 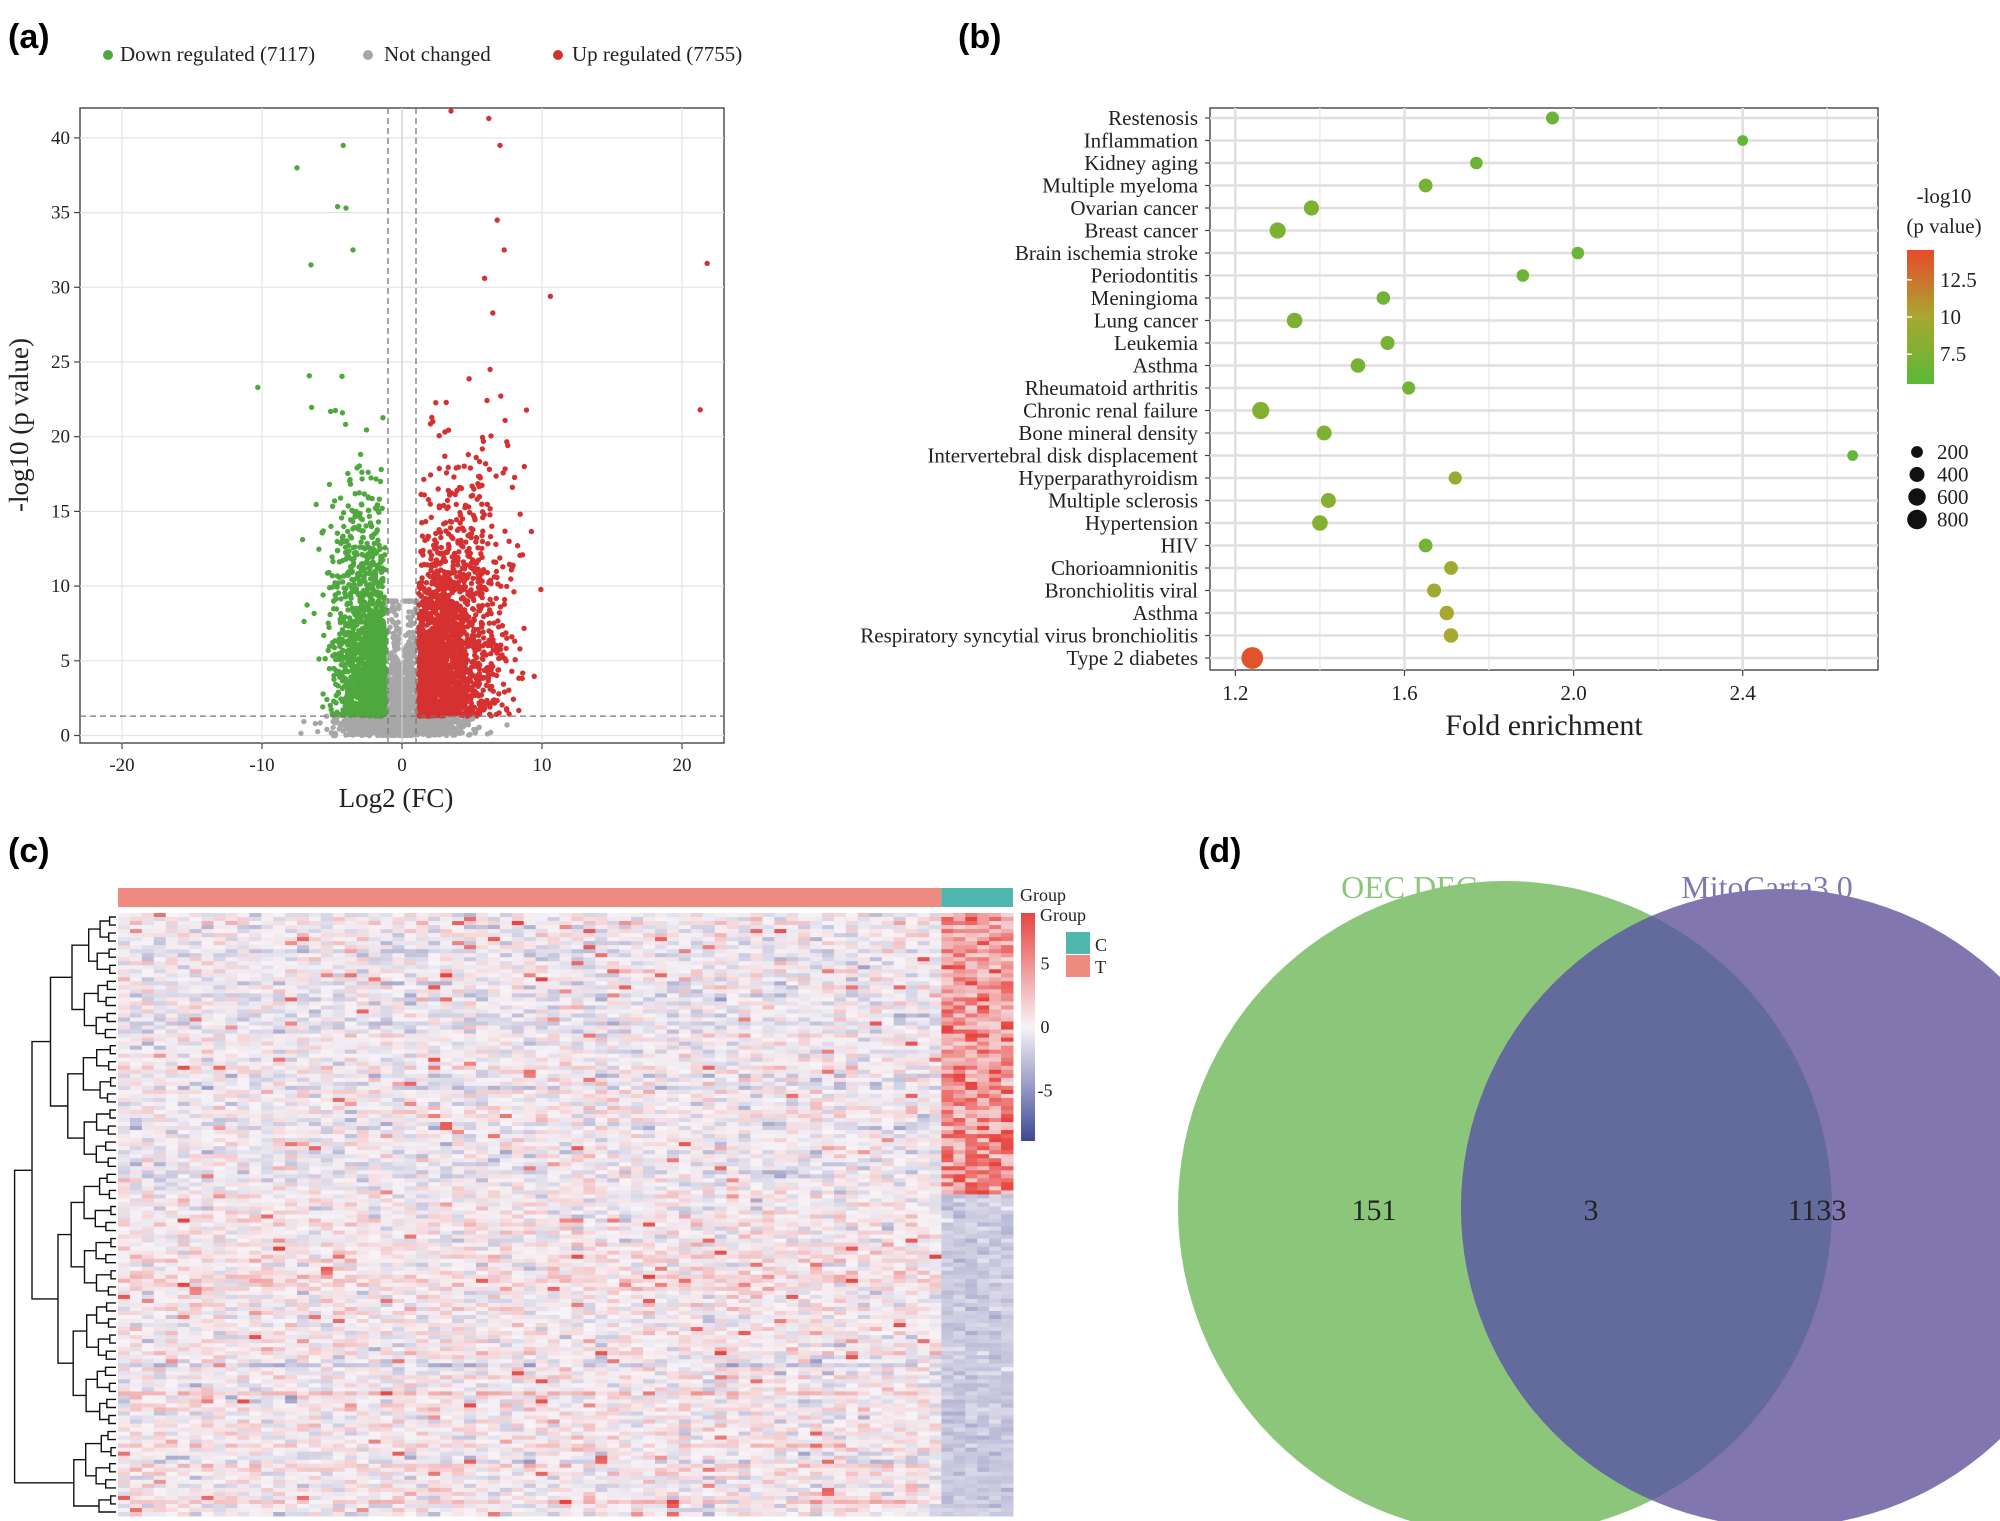 What do you see at coordinates (29, 851) in the screenshot?
I see `panel-label-c: (c)` at bounding box center [29, 851].